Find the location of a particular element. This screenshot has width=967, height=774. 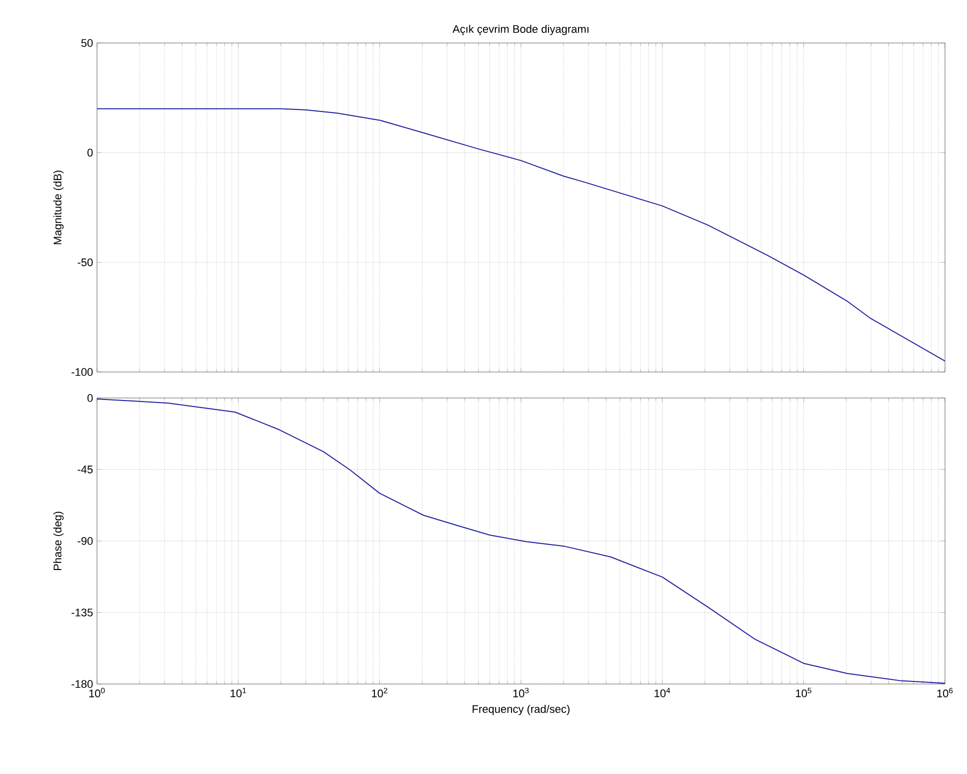

x-tick-label: 10$^{4}$ is located at coordinates (662, 693).